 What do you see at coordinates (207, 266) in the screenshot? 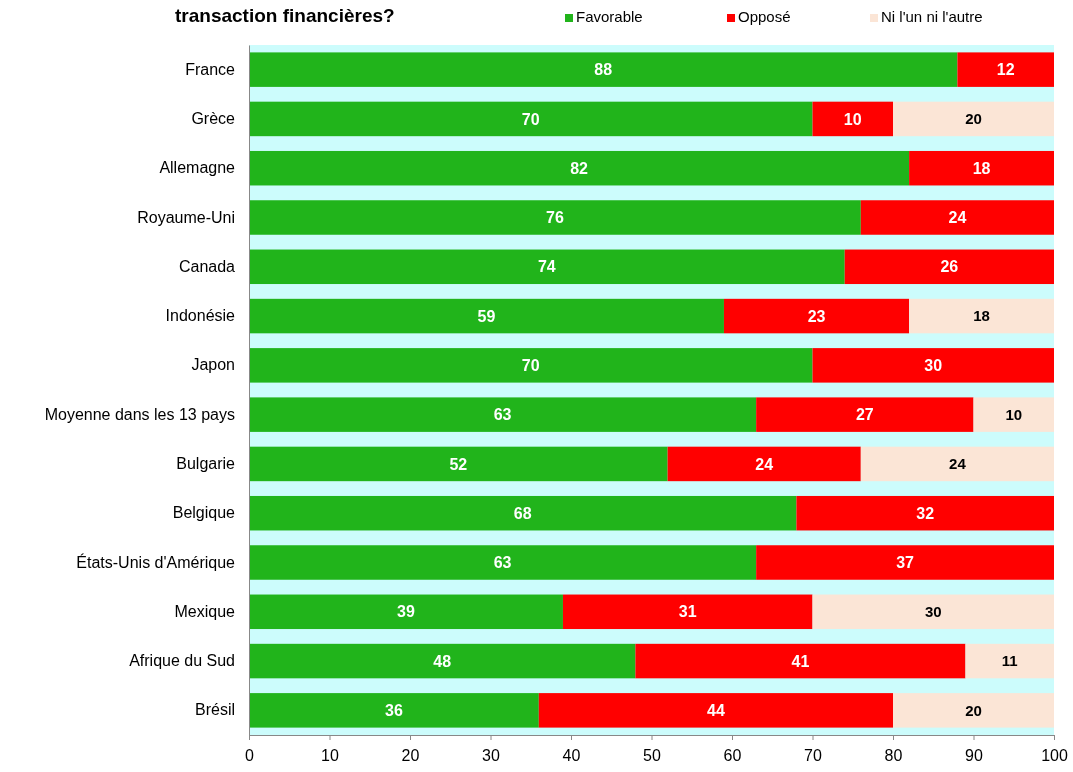
I see `y-tick-label: Canada` at bounding box center [207, 266].